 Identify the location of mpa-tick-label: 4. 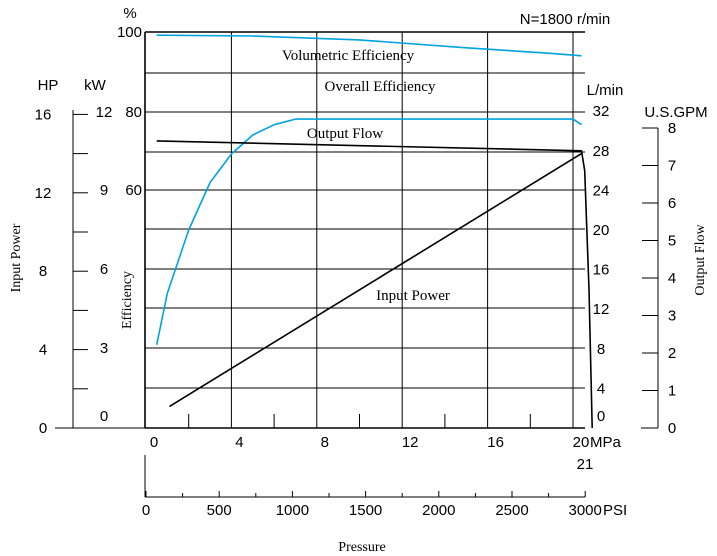
(239, 442).